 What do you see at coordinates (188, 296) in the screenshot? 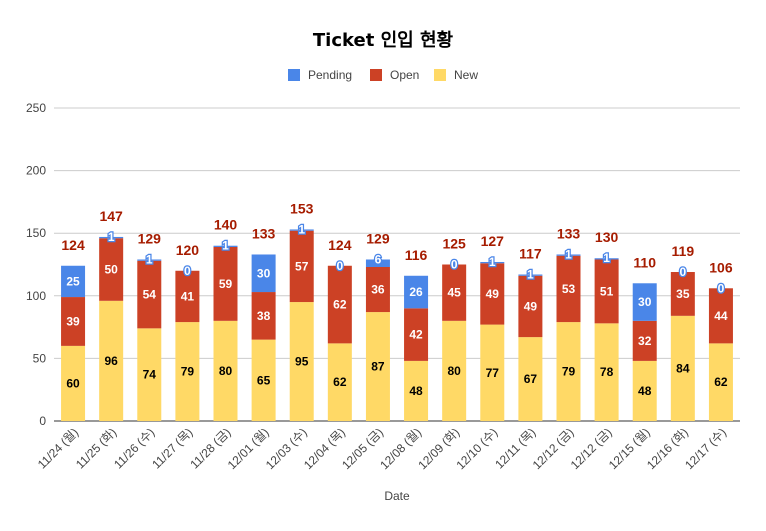
I see `data-label: 41` at bounding box center [188, 296].